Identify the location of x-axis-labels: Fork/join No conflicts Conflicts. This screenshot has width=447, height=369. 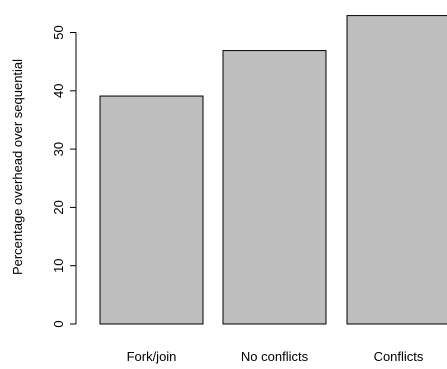
(275, 356).